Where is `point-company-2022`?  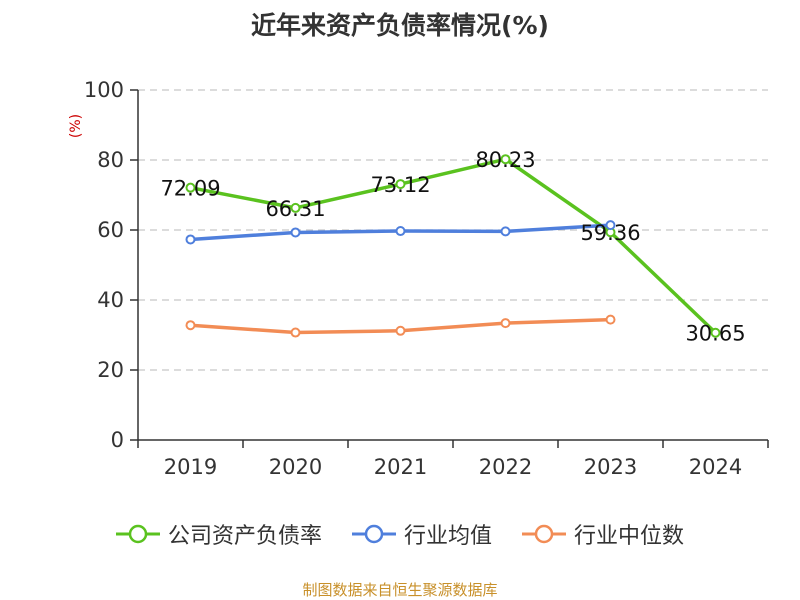
point-company-2022 is located at coordinates (505, 159).